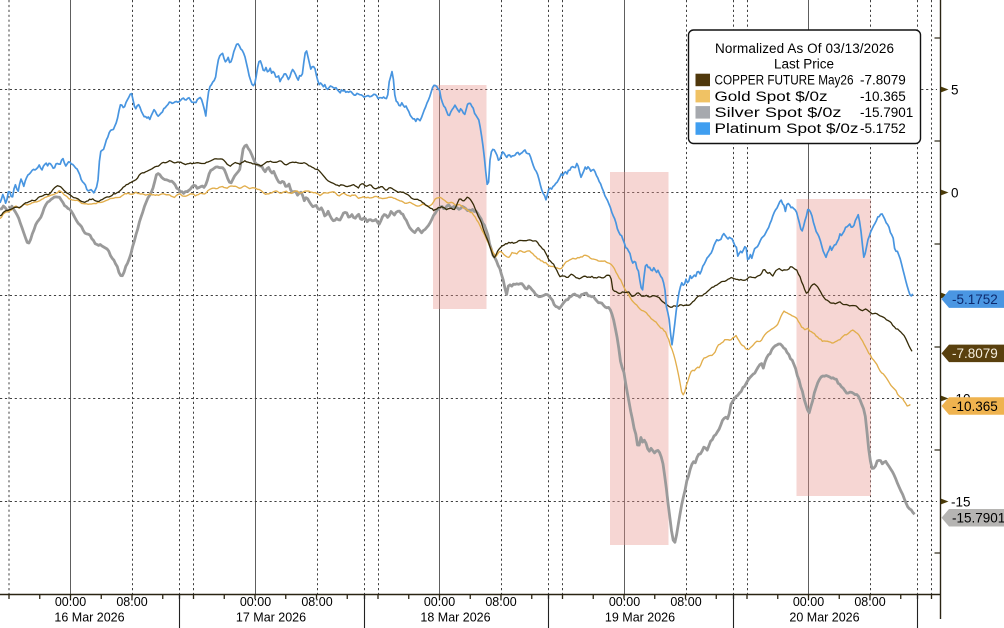  What do you see at coordinates (89, 618) in the screenshot?
I see `svg-text: 16 Mar 2026` at bounding box center [89, 618].